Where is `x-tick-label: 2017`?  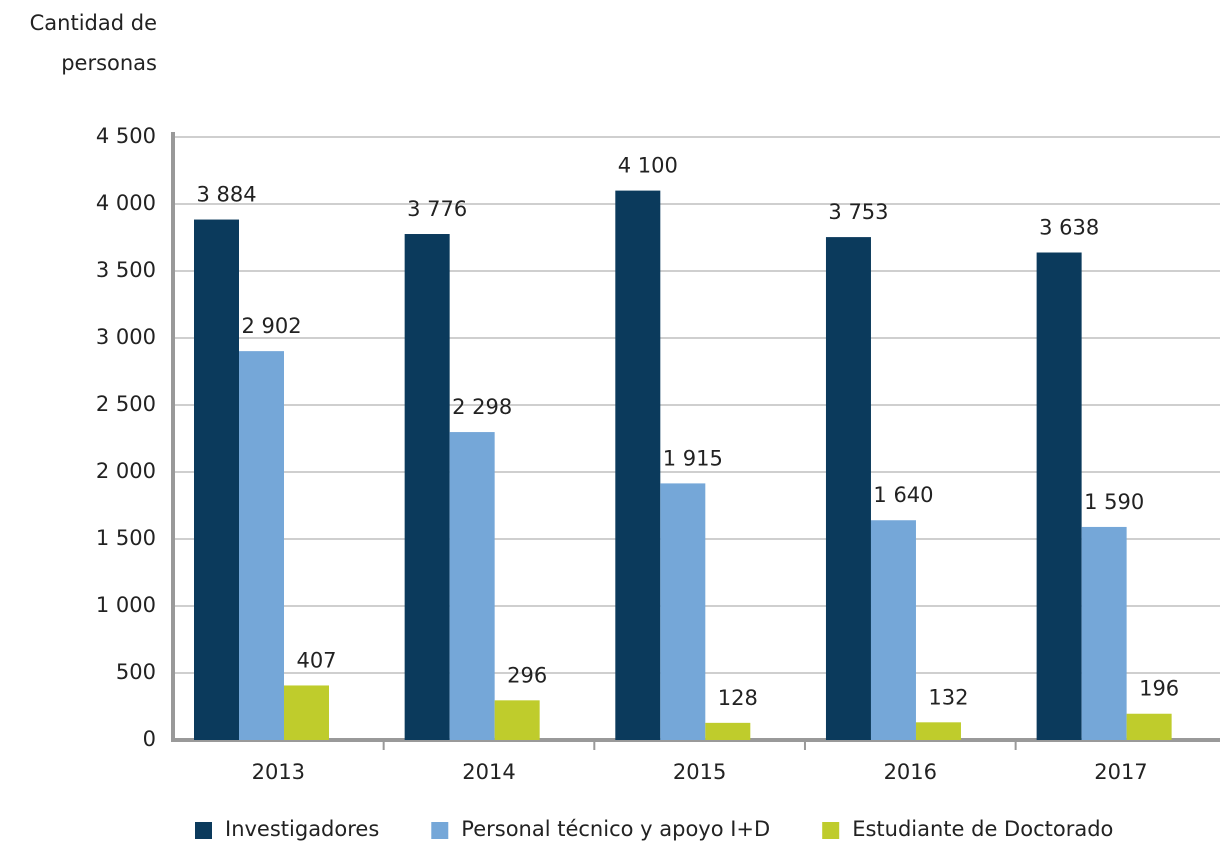 x-tick-label: 2017 is located at coordinates (1120, 772).